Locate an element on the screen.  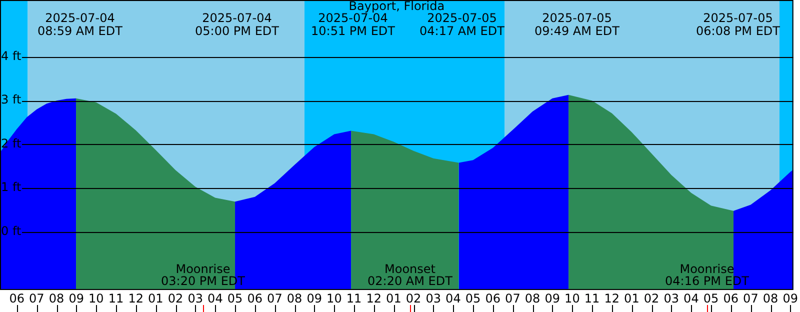
y-tick-label: 4 ft is located at coordinates (11, 55).